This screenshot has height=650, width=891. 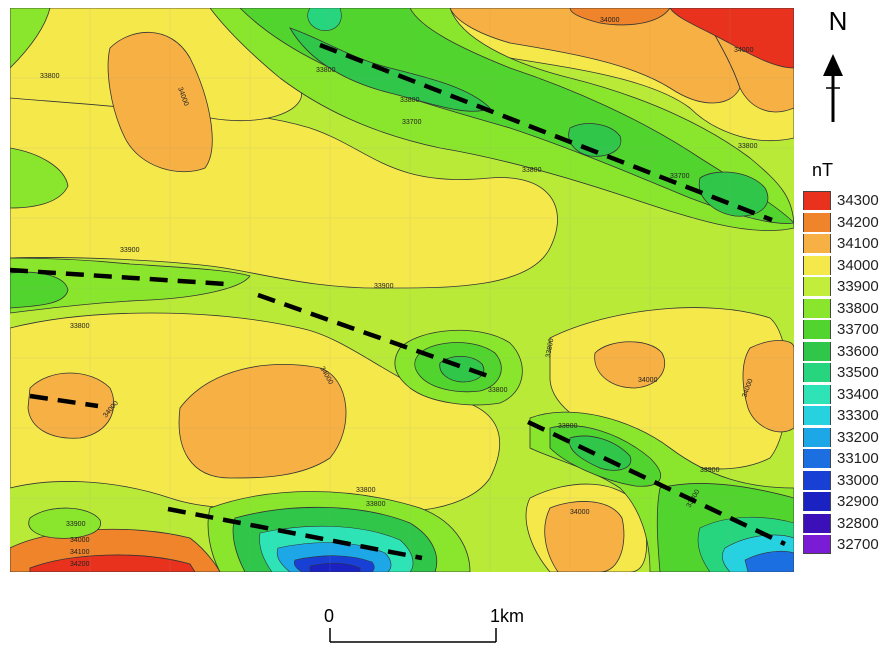 I want to click on legend-item: 32700, so click(x=847, y=544).